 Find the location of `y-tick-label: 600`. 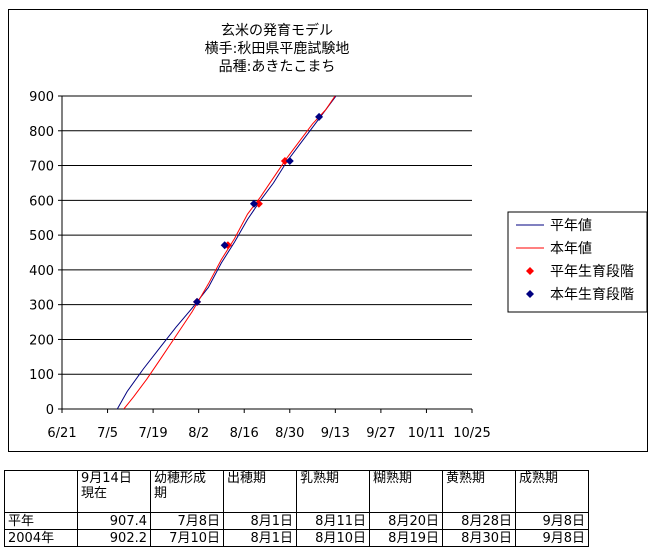

y-tick-label: 600 is located at coordinates (41, 201).